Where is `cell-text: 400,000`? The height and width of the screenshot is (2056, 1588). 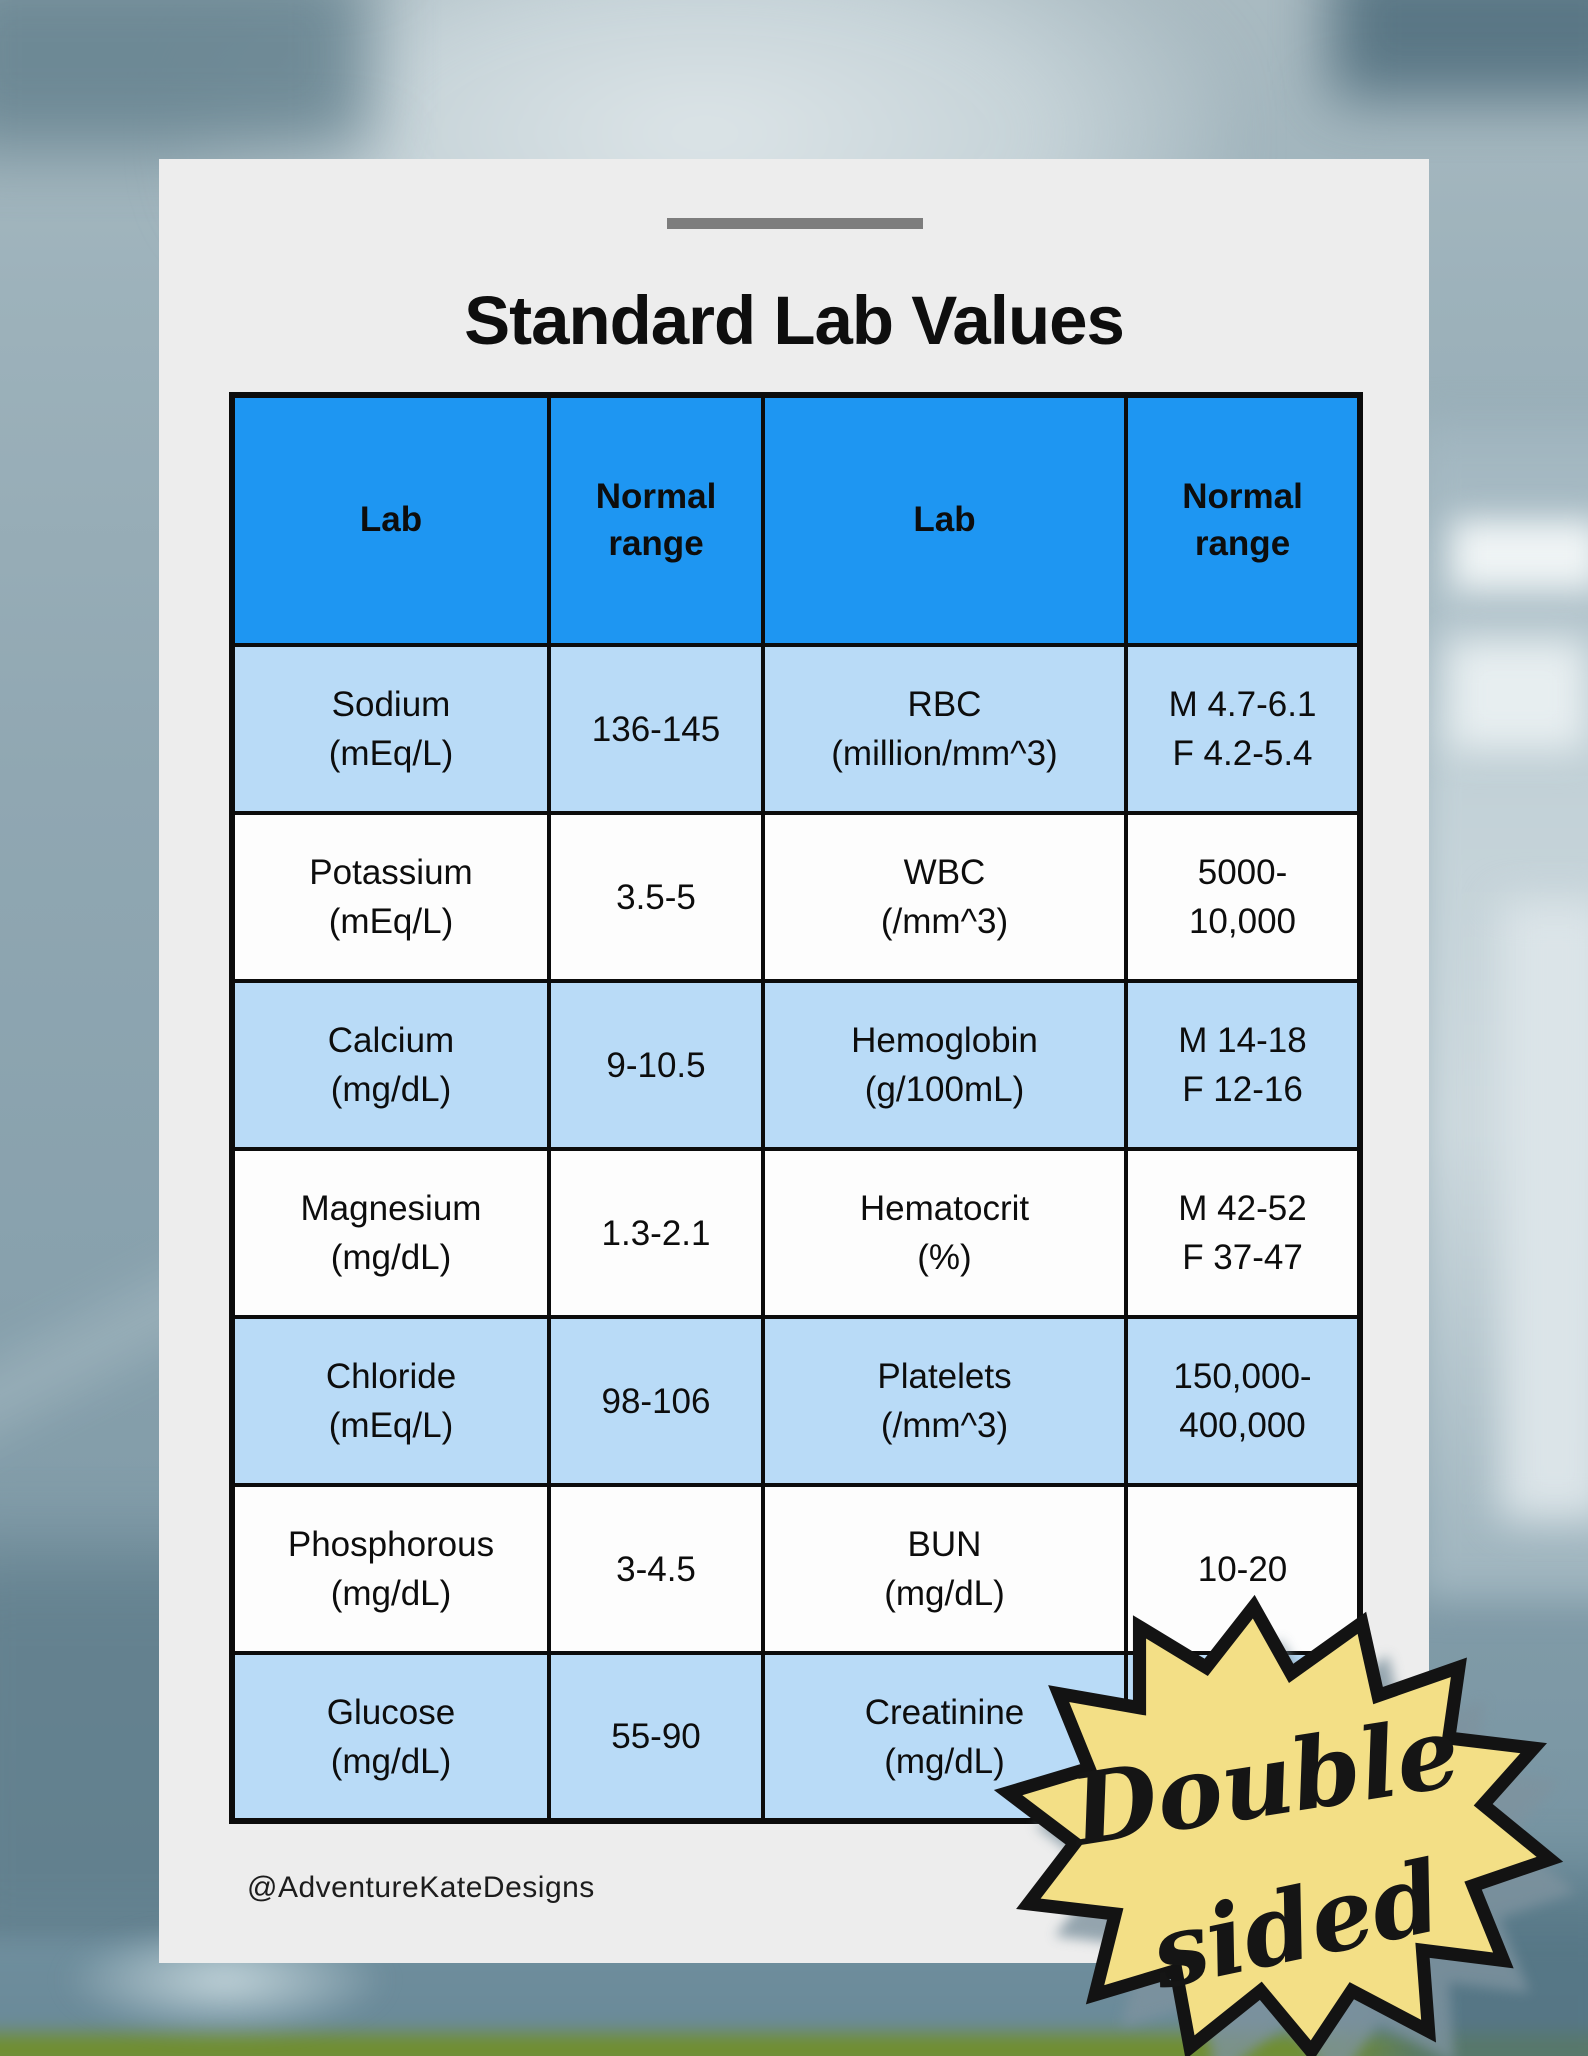 cell-text: 400,000 is located at coordinates (1242, 1425).